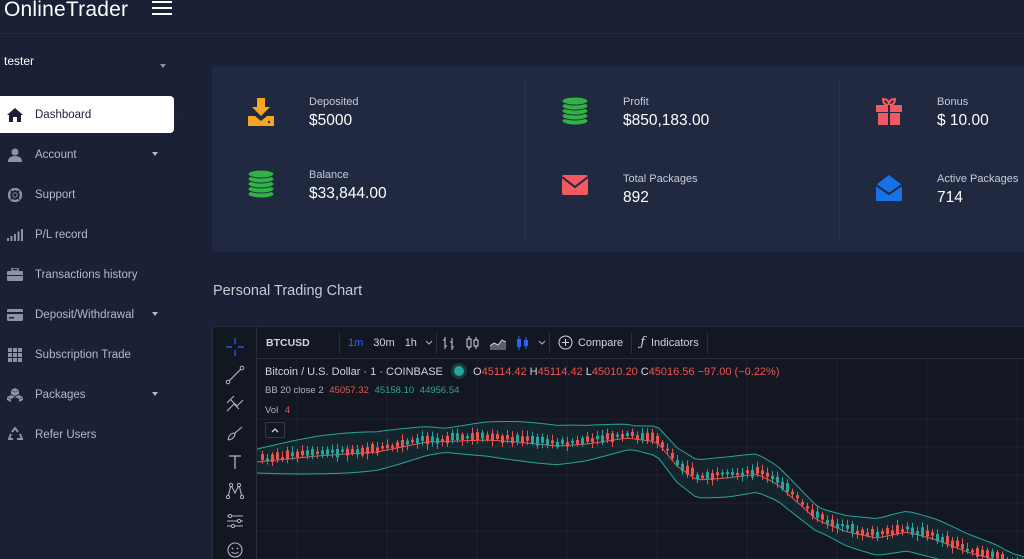 The width and height of the screenshot is (1024, 559). I want to click on symbol-title: Bitcoin / U.S. Dollar · 1 · COINBASE, so click(354, 372).